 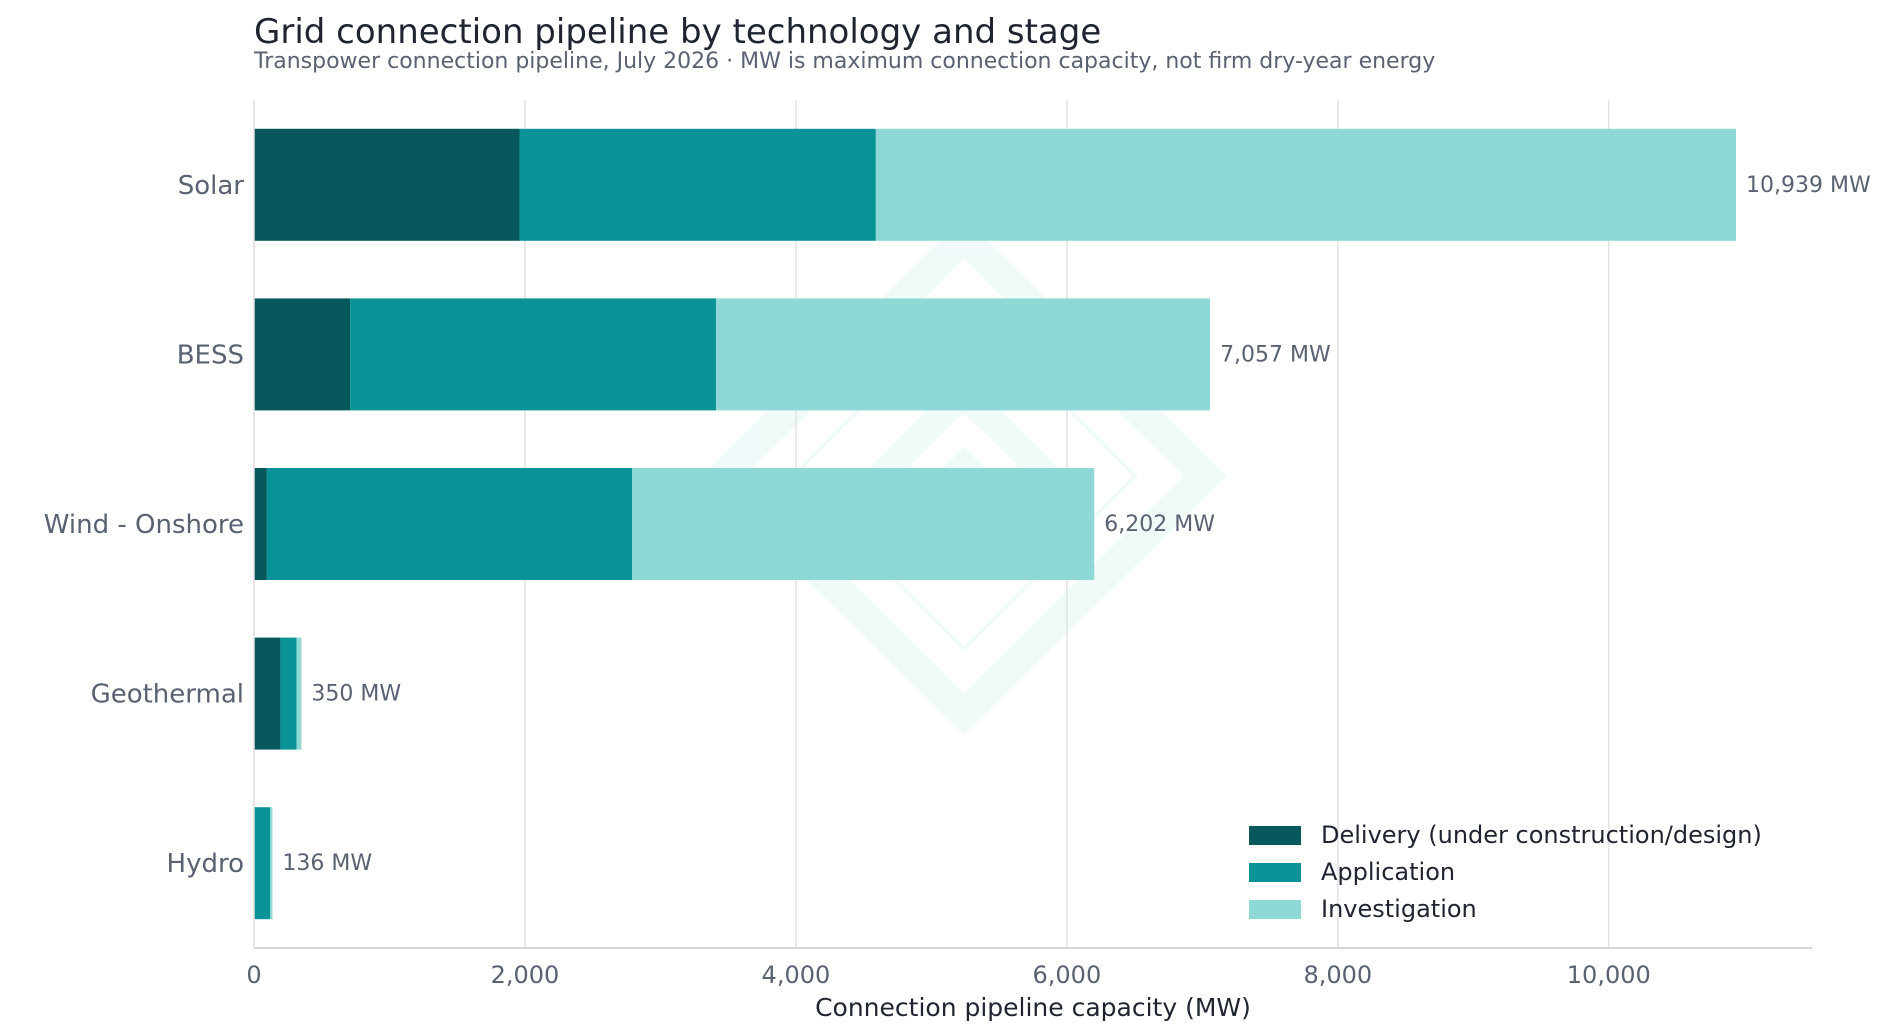 What do you see at coordinates (1609, 975) in the screenshot?
I see `x-tick-label: 10,000` at bounding box center [1609, 975].